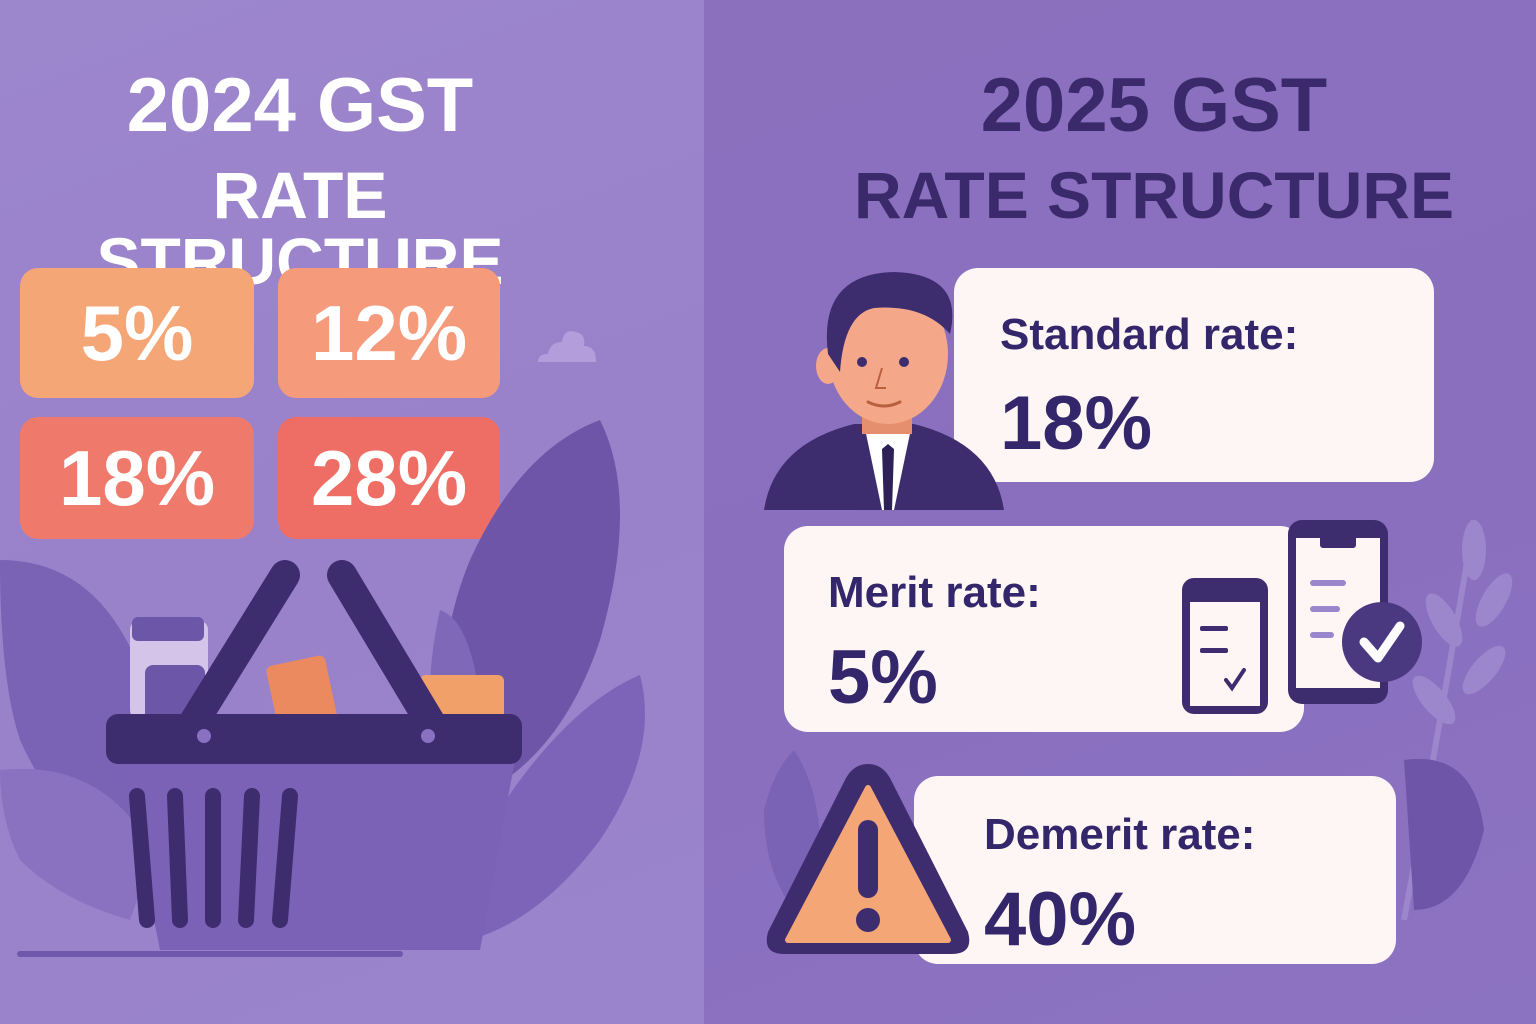 This screenshot has height=1024, width=1536. I want to click on cloud-icon, so click(567, 346).